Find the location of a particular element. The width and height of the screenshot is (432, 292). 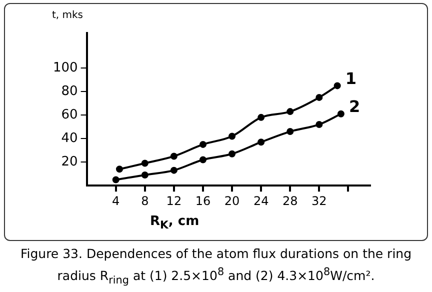

x-tick-label: 32 is located at coordinates (319, 201).